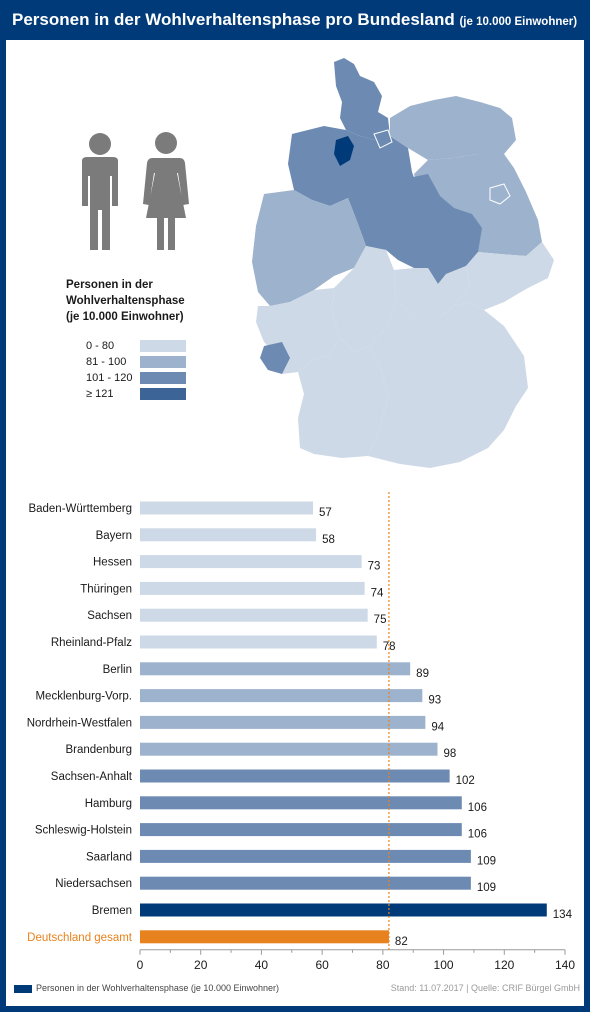  I want to click on map-region-baden-wuerttemberg, so click(343, 398).